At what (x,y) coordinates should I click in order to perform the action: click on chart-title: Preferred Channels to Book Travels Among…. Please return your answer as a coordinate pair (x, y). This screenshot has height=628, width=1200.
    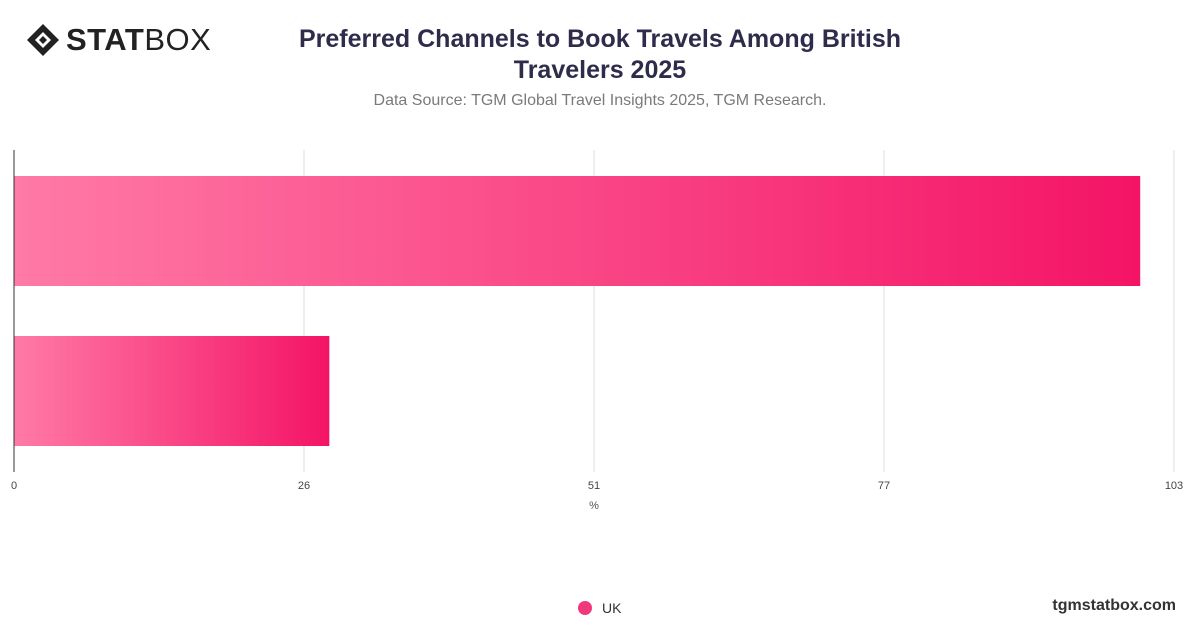
    Looking at the image, I should click on (600, 54).